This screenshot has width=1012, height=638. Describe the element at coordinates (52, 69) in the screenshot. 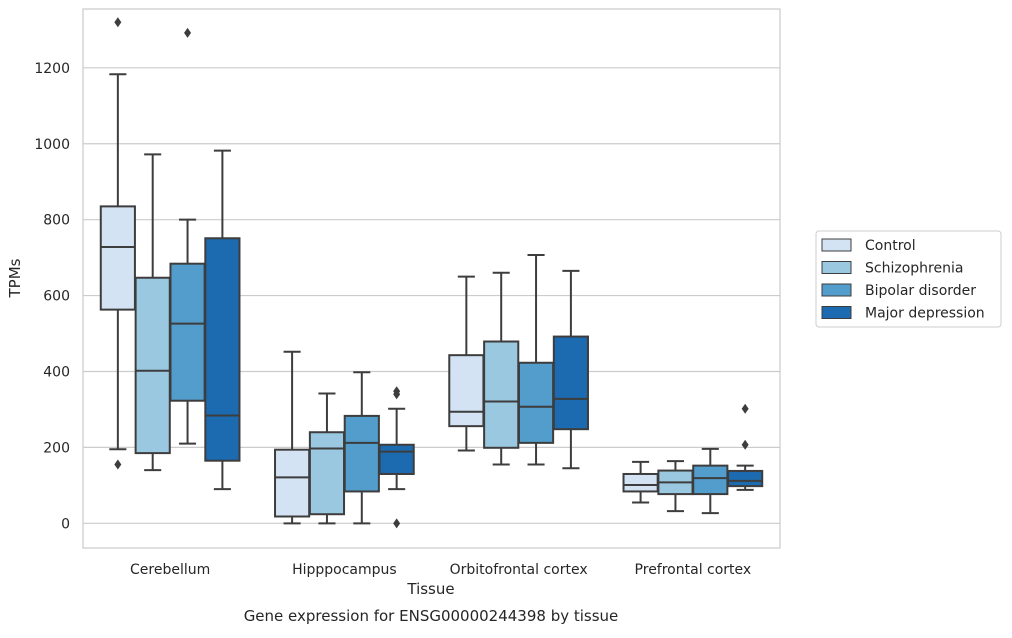

I see `y-tick-label: 1200` at that location.